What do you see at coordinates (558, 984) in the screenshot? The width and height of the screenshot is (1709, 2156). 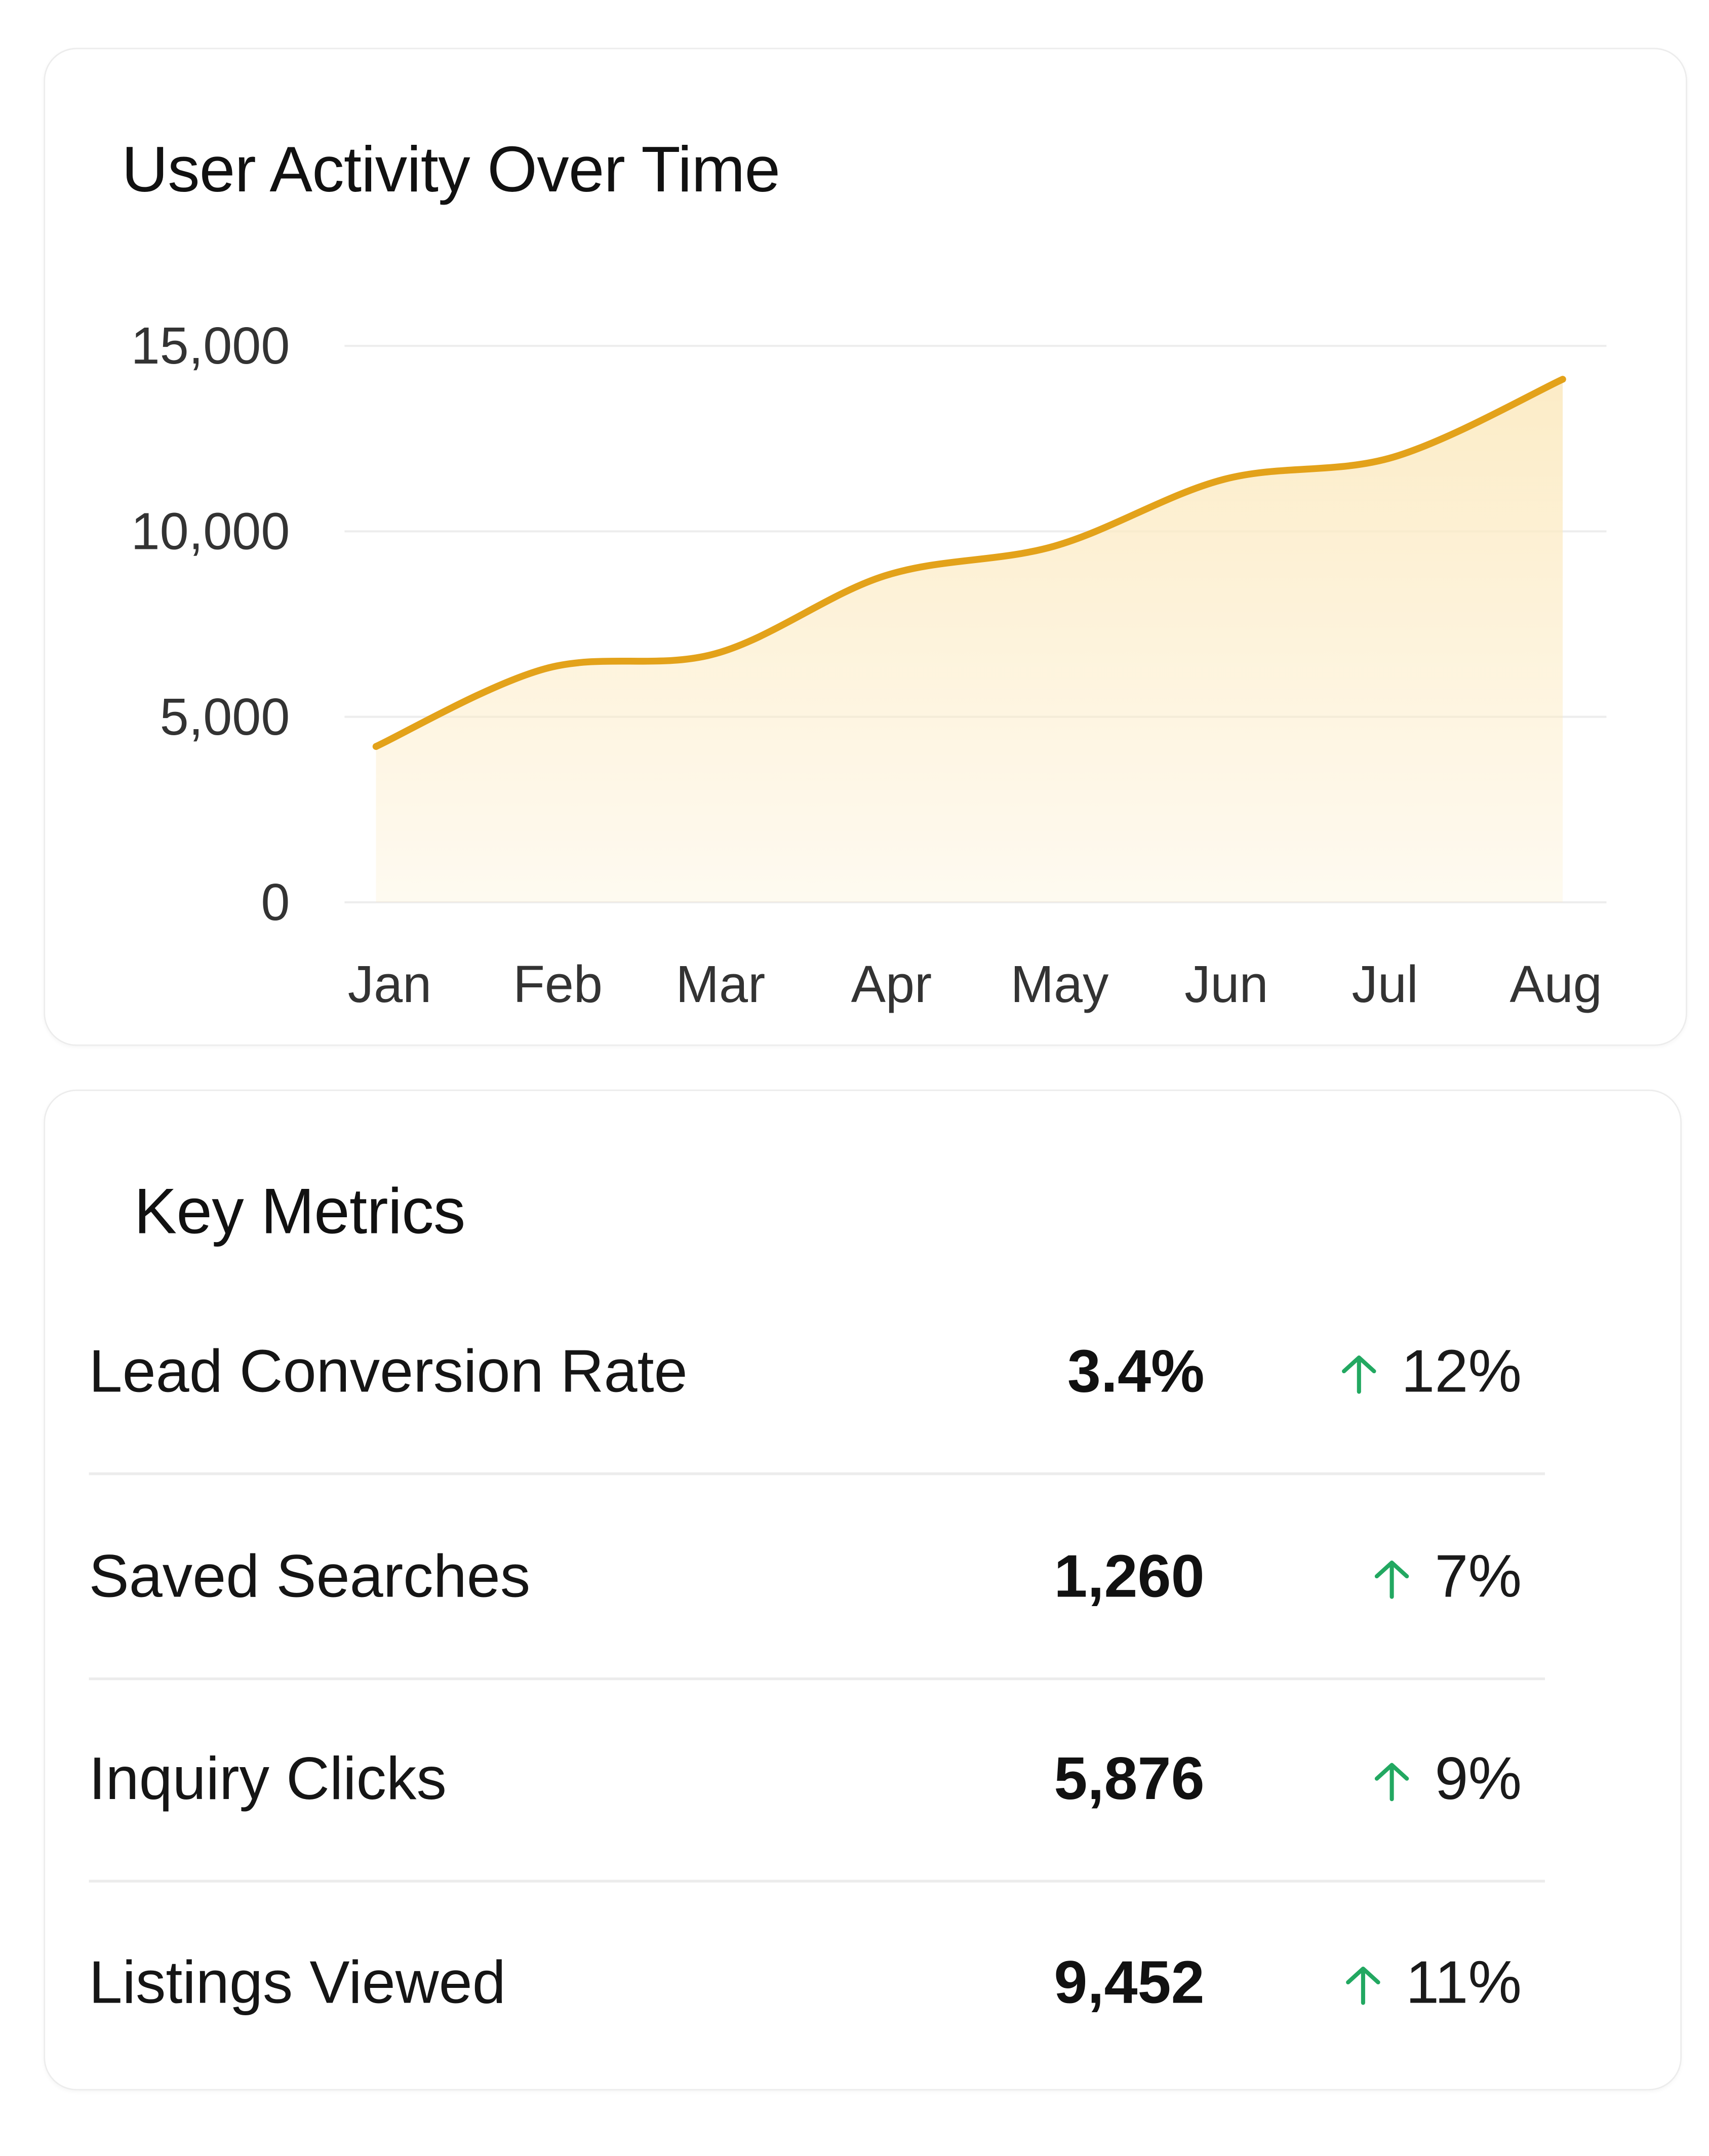 I see `x-tick-label: Feb` at bounding box center [558, 984].